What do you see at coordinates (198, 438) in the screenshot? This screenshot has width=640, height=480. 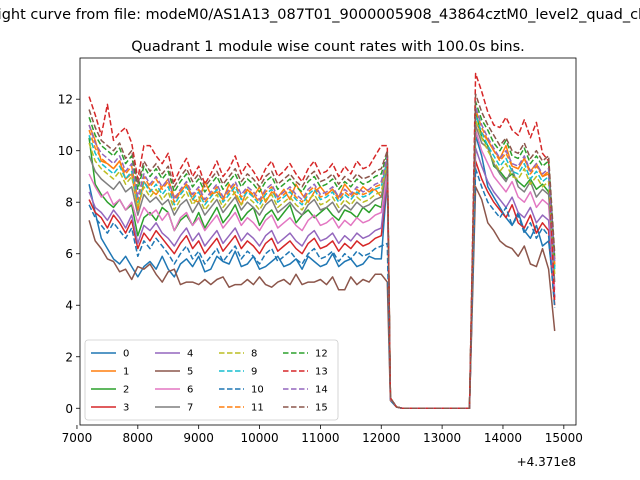 I see `x-tick-label: 9000` at bounding box center [198, 438].